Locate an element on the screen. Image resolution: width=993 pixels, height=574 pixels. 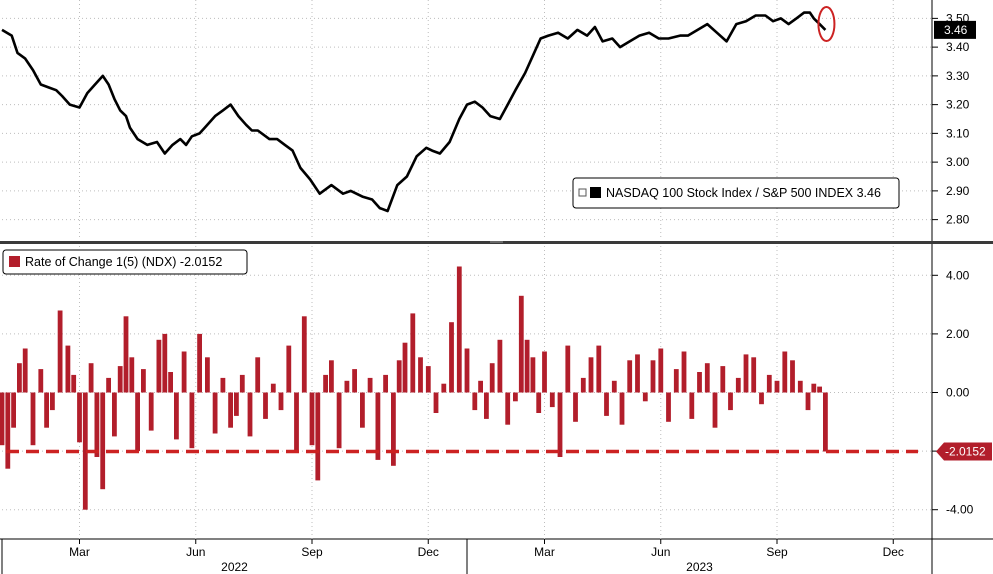
top-y-axis-ticks: 2.802.903.003.103.203.303.403.50 is located at coordinates (951, 119).